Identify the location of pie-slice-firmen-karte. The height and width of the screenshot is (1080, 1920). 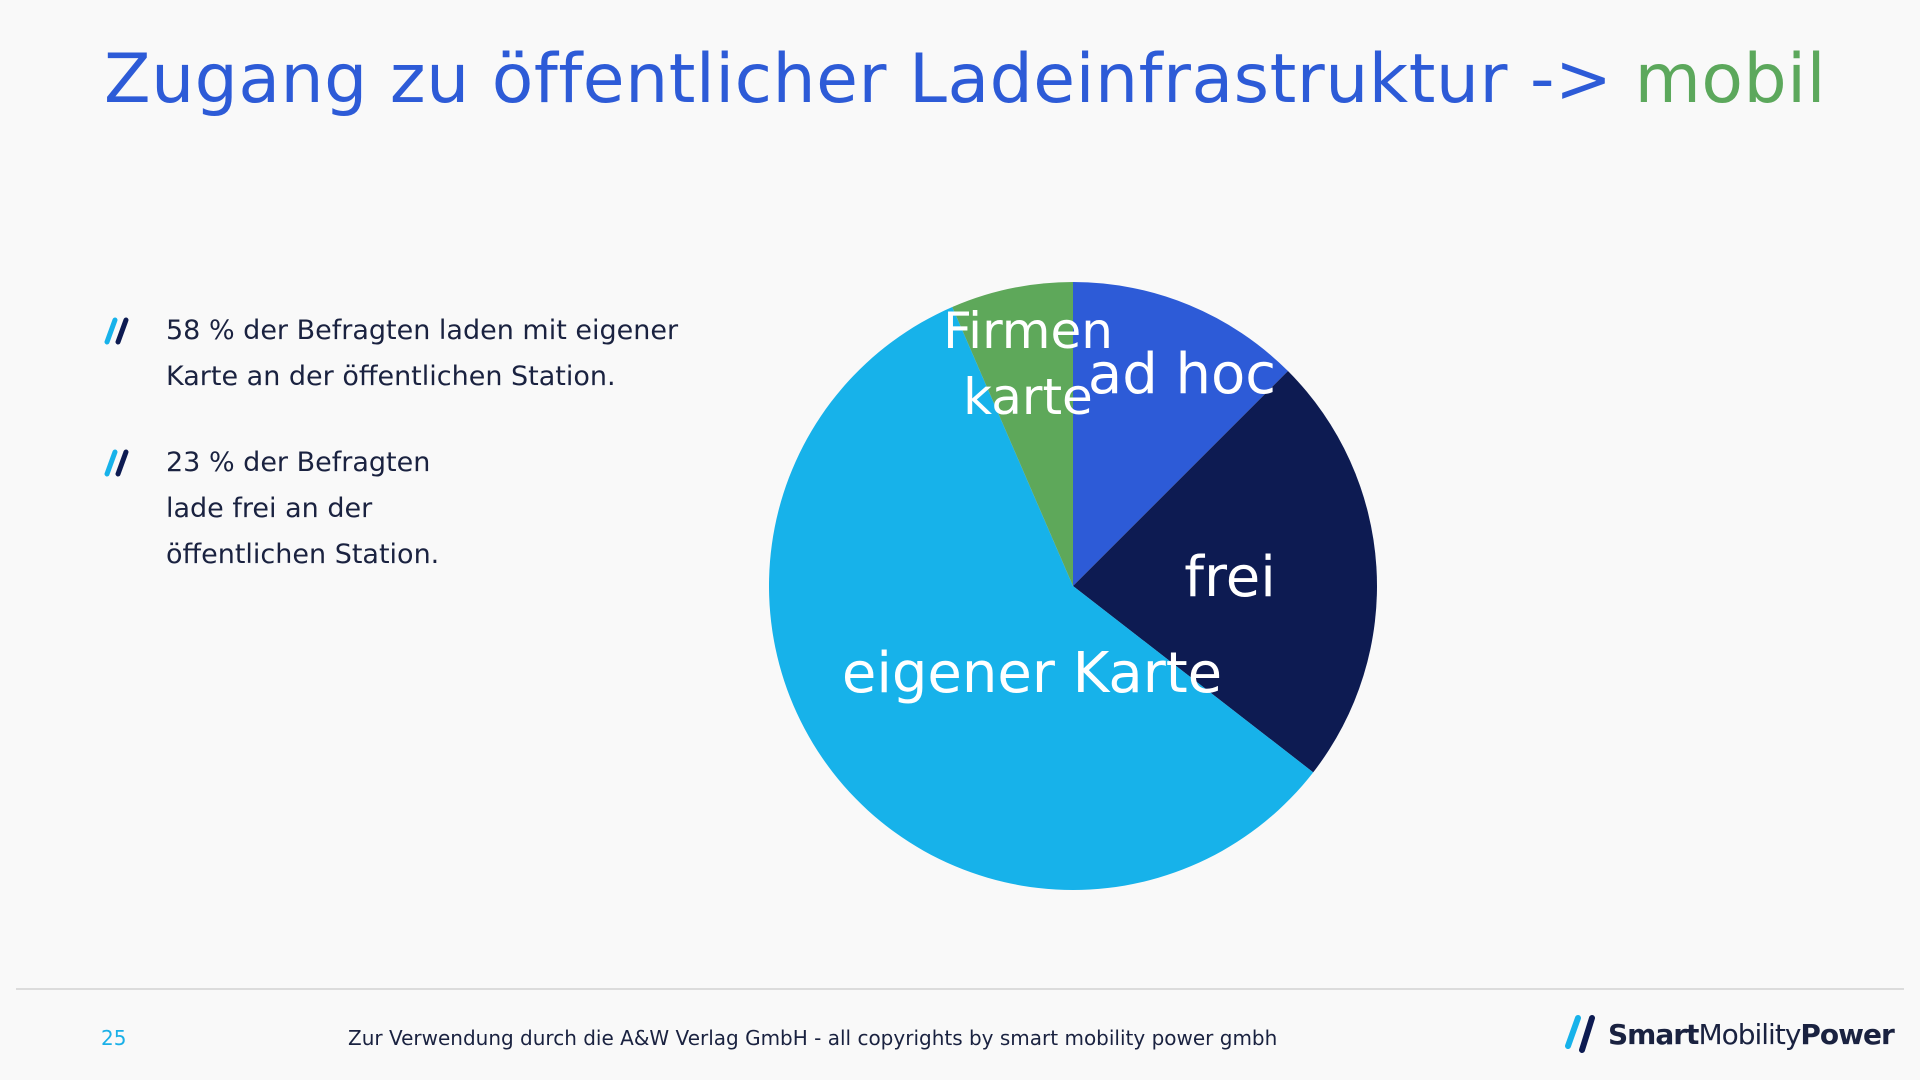
(1012, 434).